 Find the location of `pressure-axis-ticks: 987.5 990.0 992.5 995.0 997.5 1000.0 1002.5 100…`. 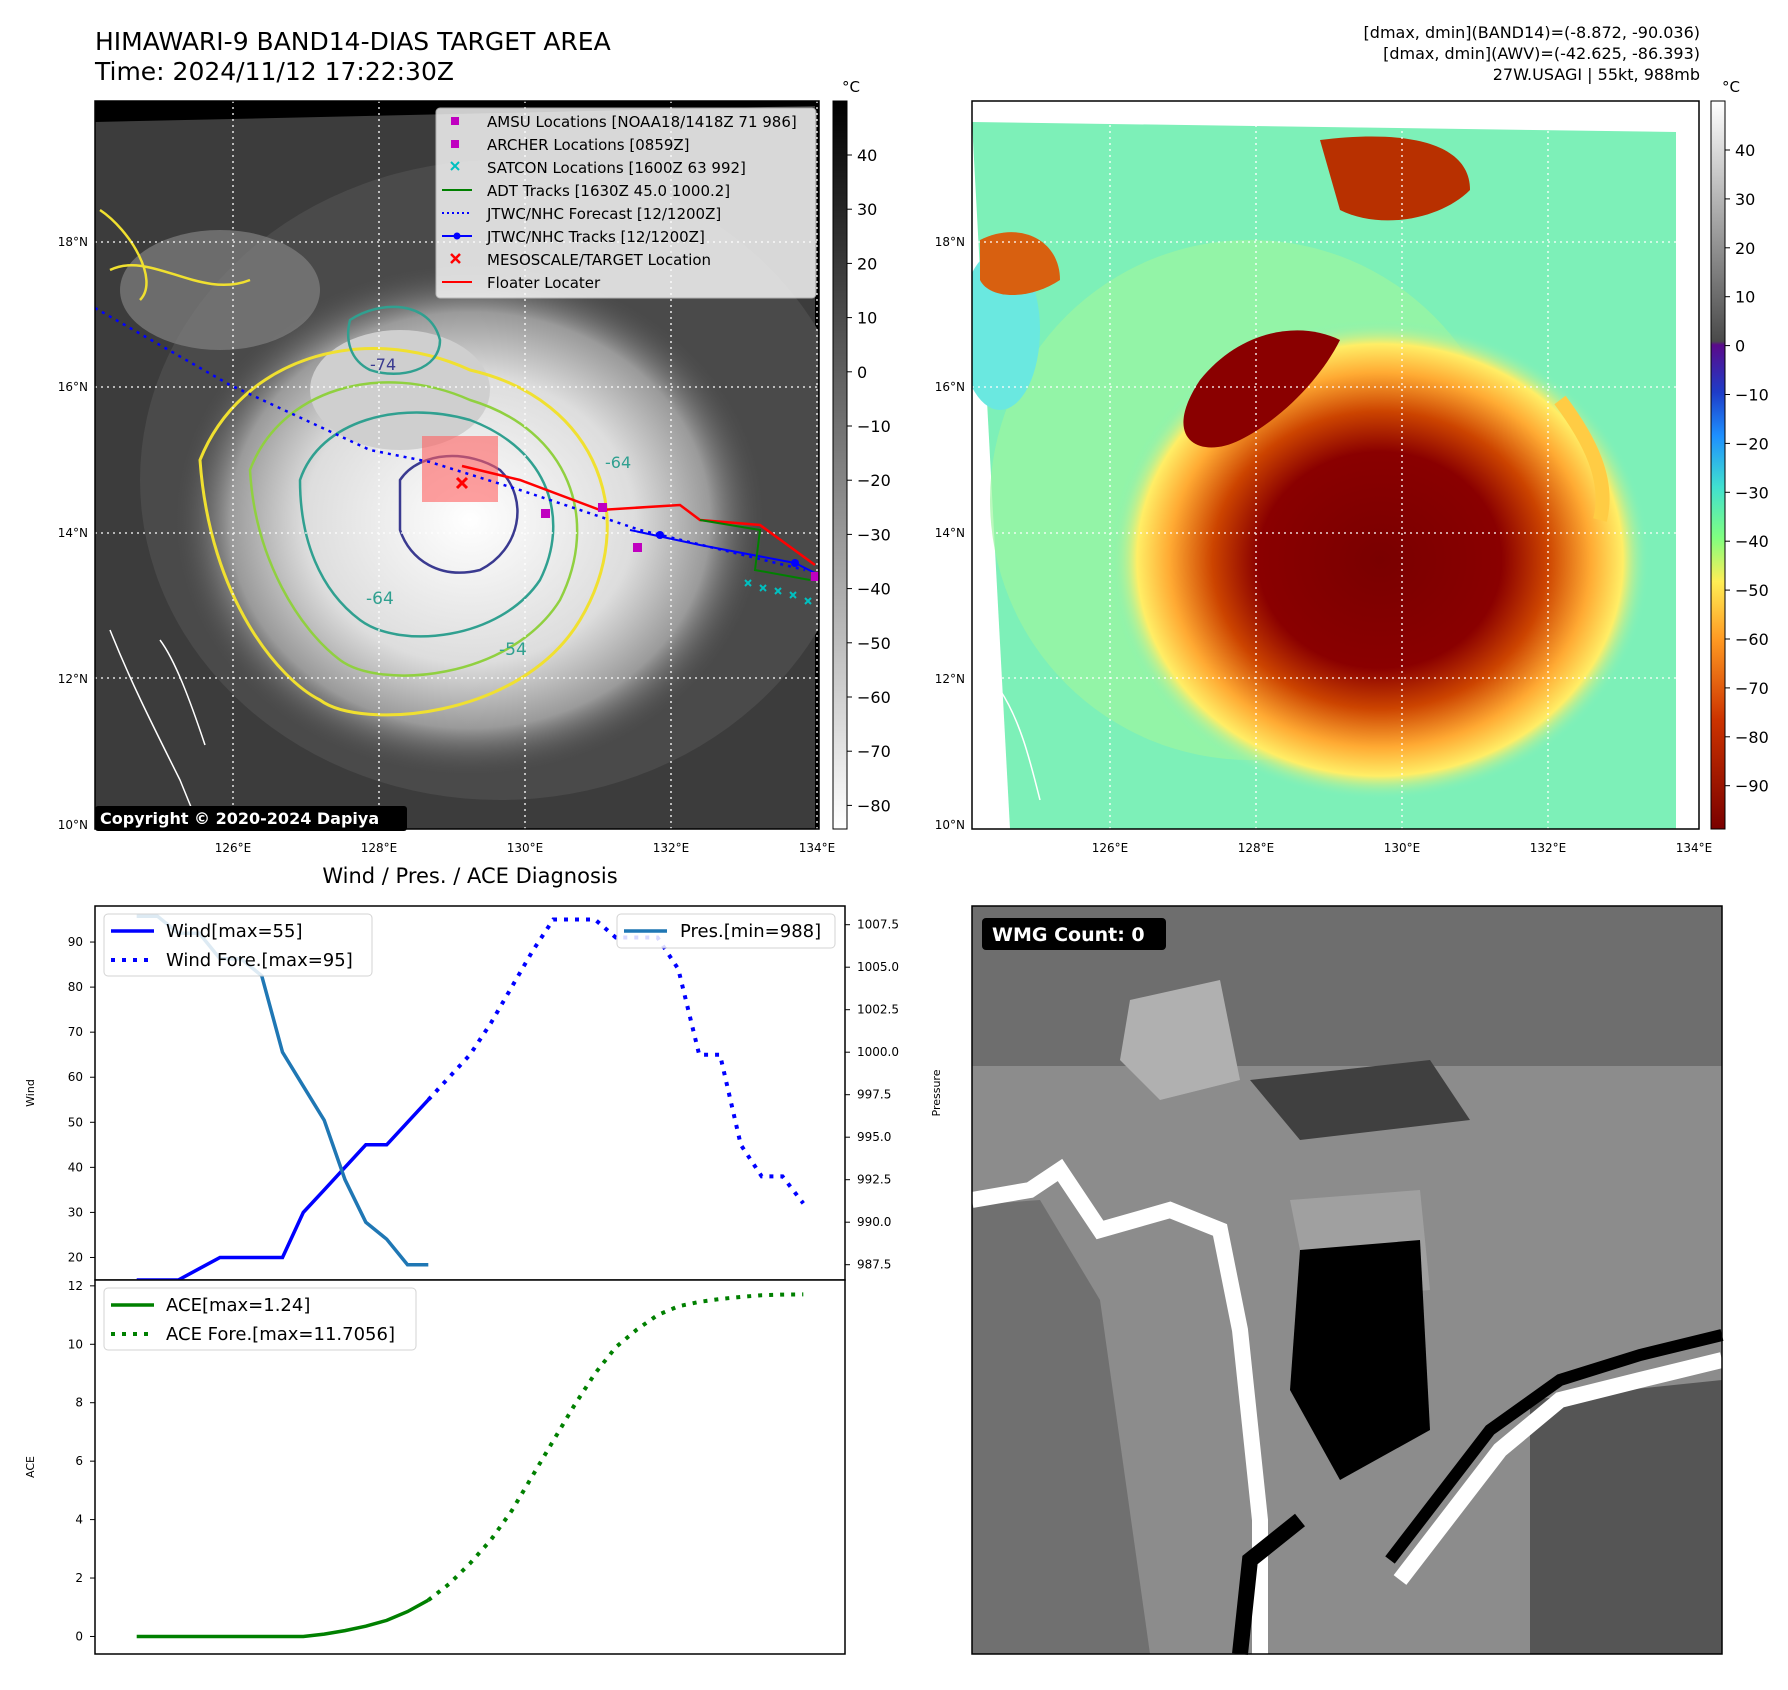

pressure-axis-ticks: 987.5 990.0 992.5 995.0 997.5 1000.0 1002.5 100… is located at coordinates (872, 1095).